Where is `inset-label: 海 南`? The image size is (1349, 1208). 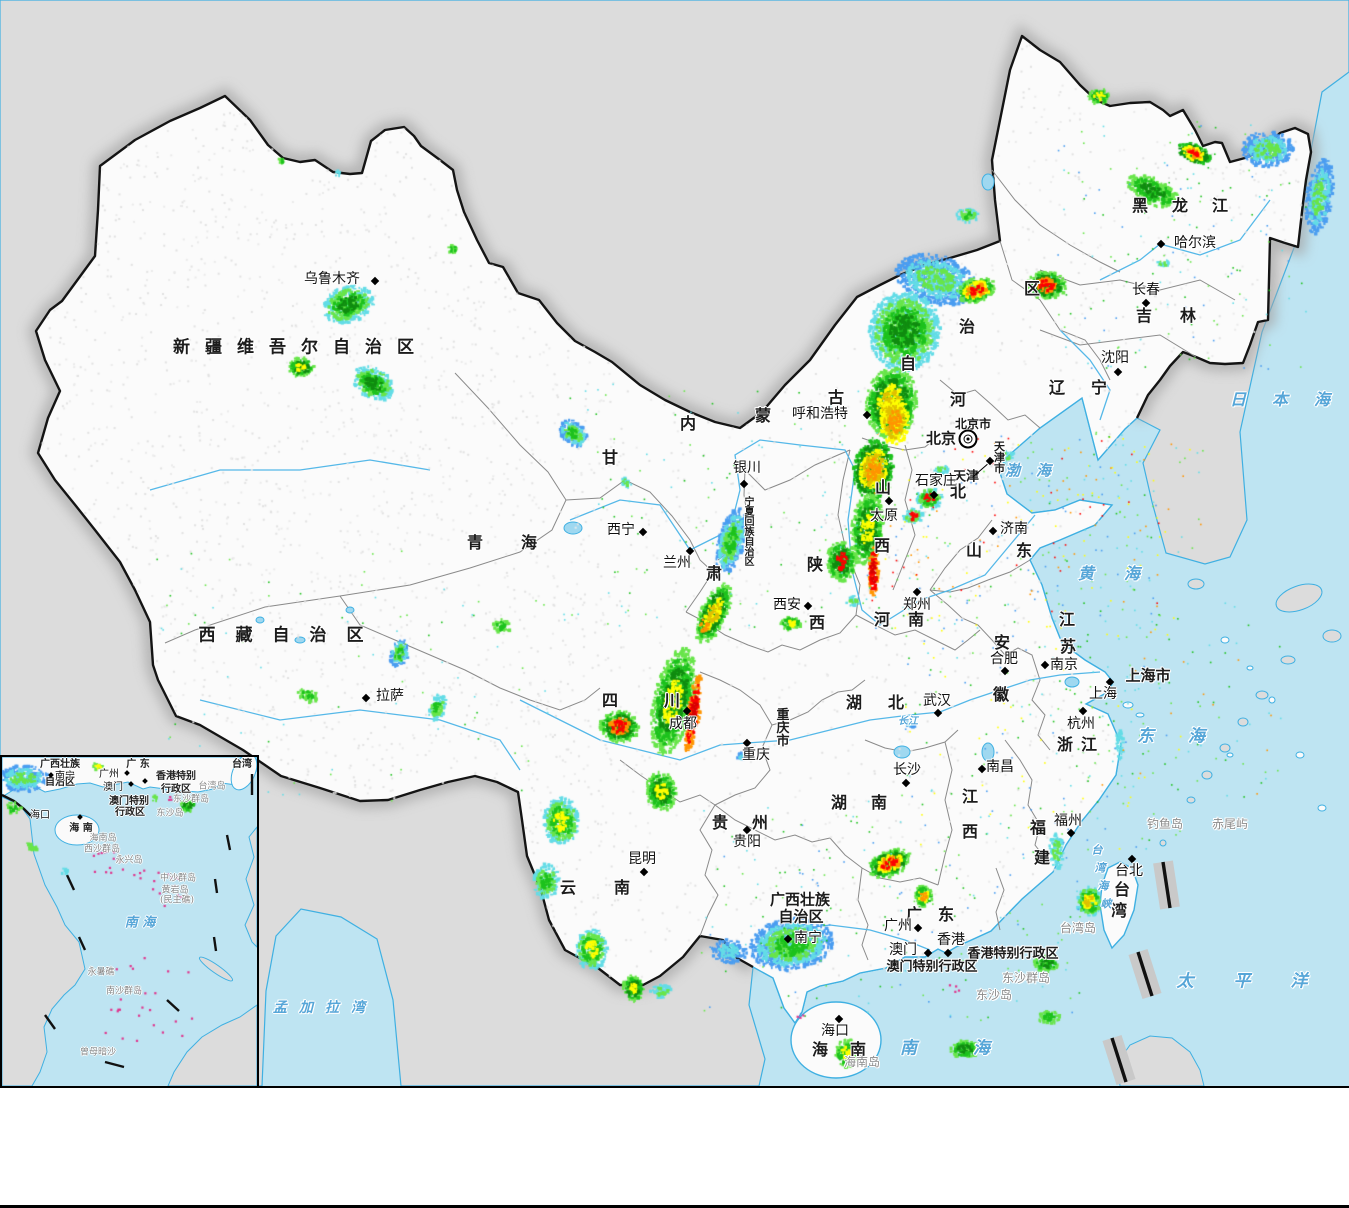
inset-label: 海 南 is located at coordinates (81, 828).